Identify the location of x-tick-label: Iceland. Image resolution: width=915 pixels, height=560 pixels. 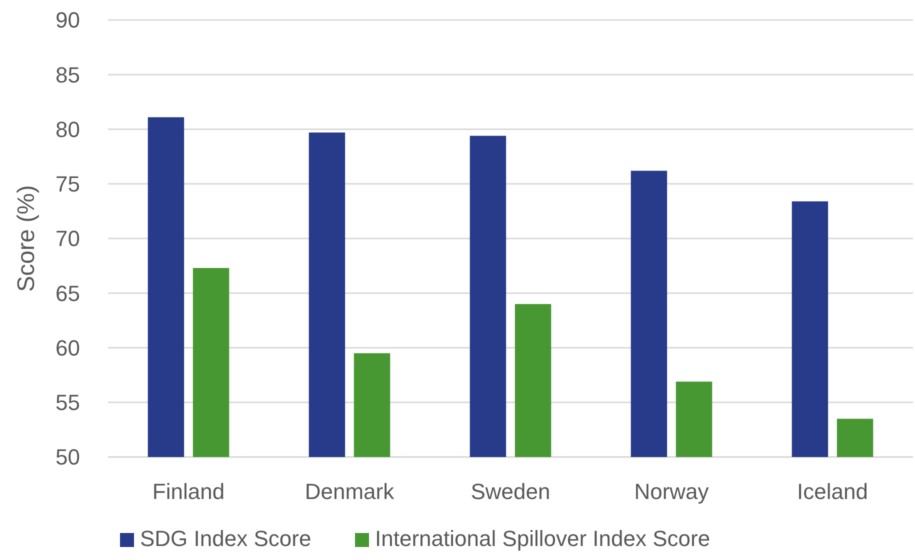
(832, 491).